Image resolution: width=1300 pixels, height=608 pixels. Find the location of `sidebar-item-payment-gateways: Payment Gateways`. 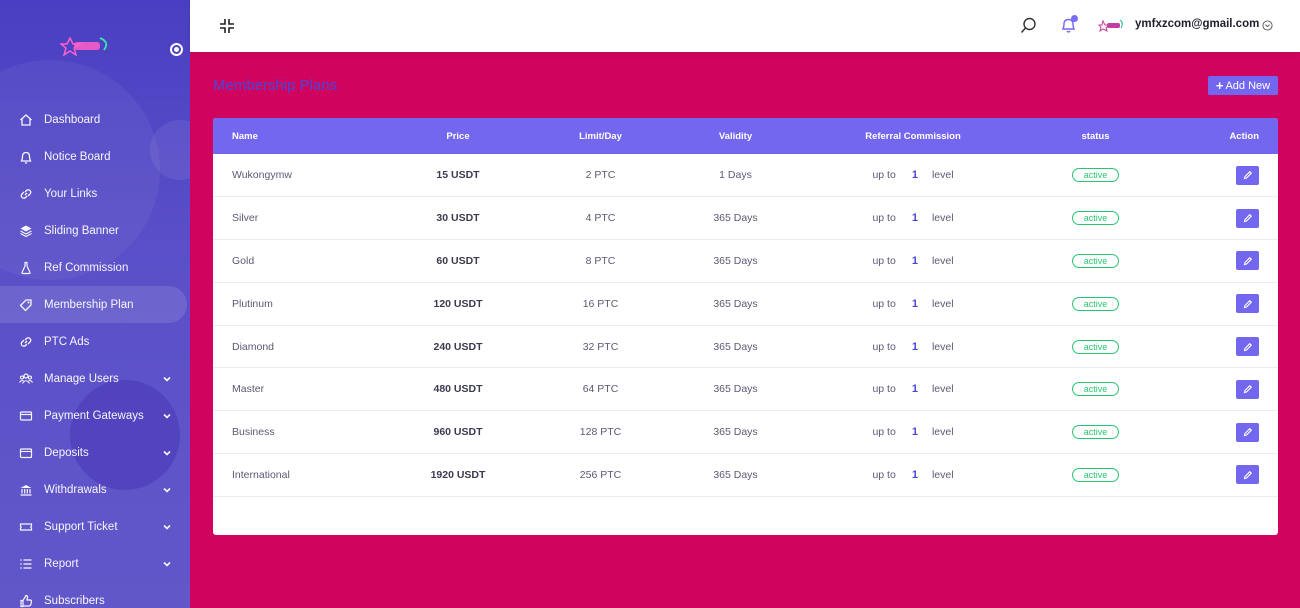

sidebar-item-payment-gateways: Payment Gateways is located at coordinates (95, 415).